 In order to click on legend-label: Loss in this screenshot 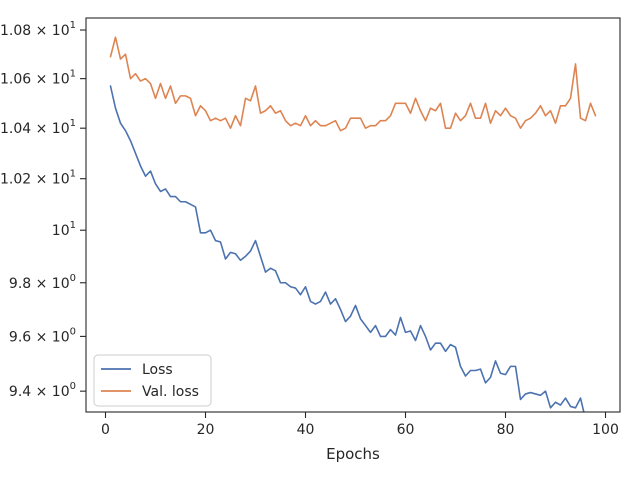, I will do `click(157, 370)`.